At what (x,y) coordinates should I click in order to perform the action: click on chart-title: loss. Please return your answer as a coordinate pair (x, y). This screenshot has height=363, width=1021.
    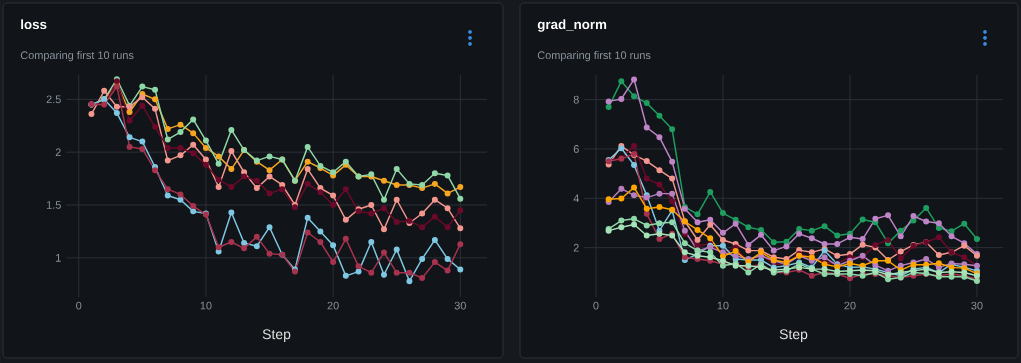
    Looking at the image, I should click on (34, 24).